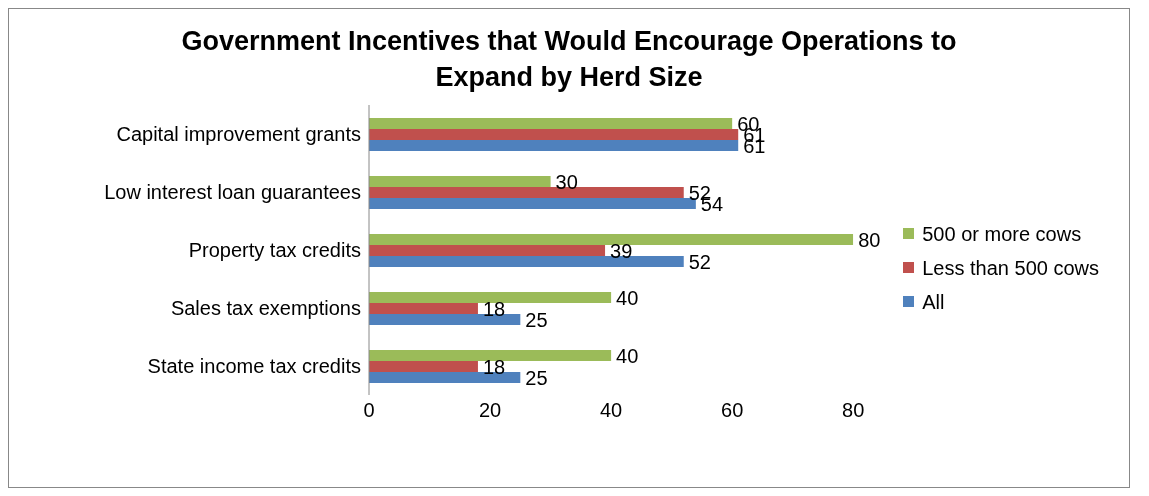 The width and height of the screenshot is (1149, 496). What do you see at coordinates (254, 366) in the screenshot?
I see `y-tick-label: State income tax credits` at bounding box center [254, 366].